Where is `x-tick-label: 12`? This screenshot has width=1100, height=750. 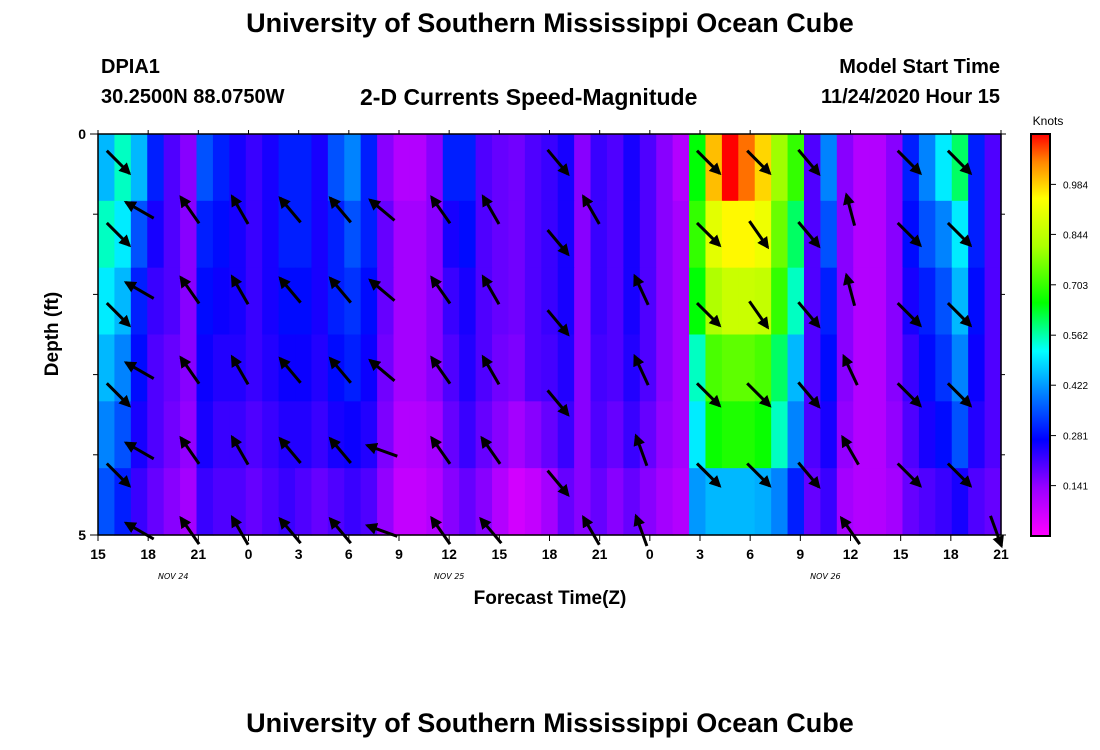
x-tick-label: 12 is located at coordinates (449, 554).